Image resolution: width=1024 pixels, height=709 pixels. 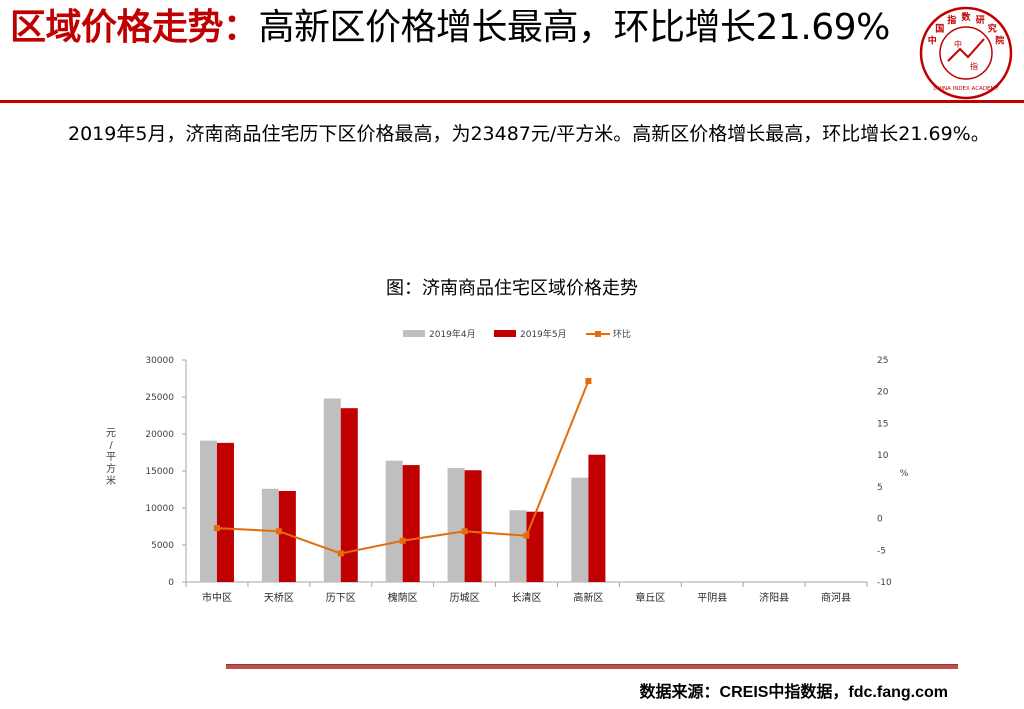 What do you see at coordinates (403, 597) in the screenshot?
I see `x-tick-label: 槐荫区` at bounding box center [403, 597].